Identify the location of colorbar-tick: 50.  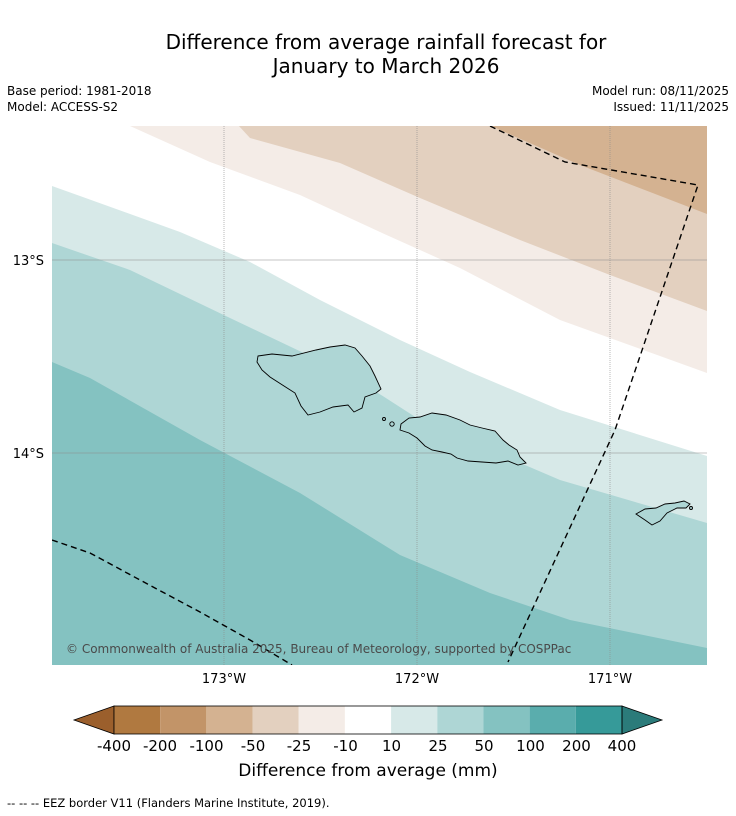
(483, 746).